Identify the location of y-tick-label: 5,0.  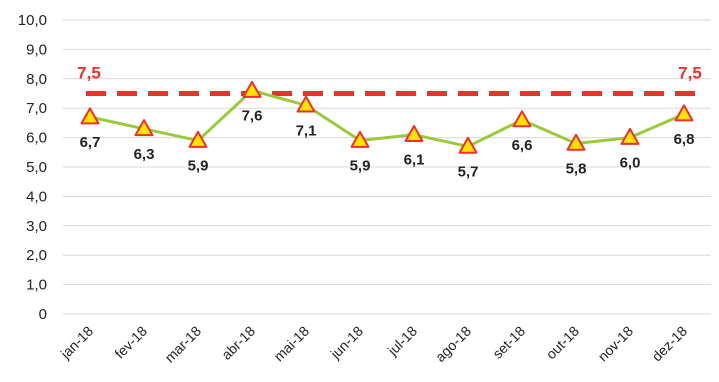
(36, 167).